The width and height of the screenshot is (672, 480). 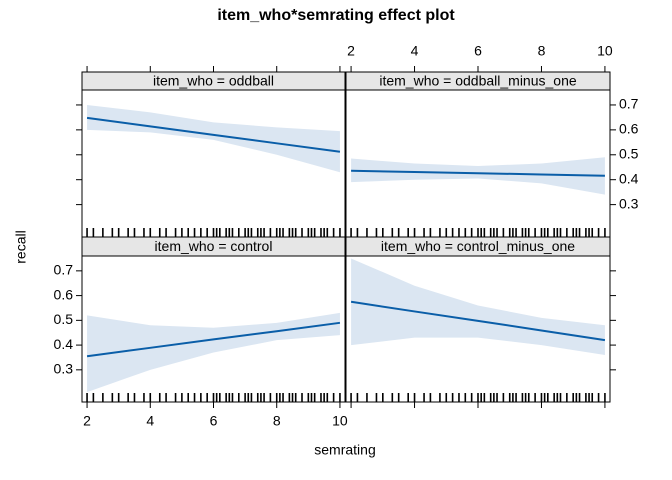 I want to click on panel-title: item_who = control_minus_one, so click(x=478, y=246).